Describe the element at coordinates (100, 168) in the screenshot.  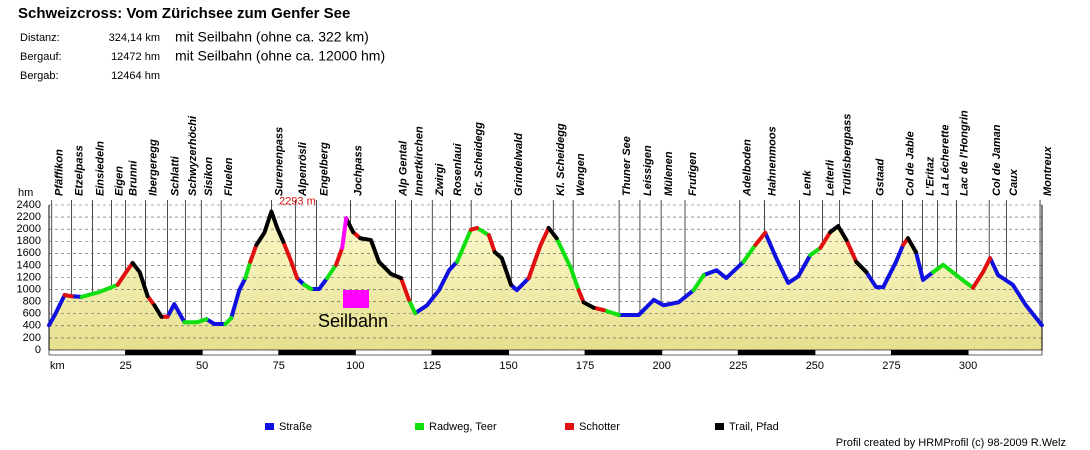
I see `waypoint-label: Einsiedeln` at that location.